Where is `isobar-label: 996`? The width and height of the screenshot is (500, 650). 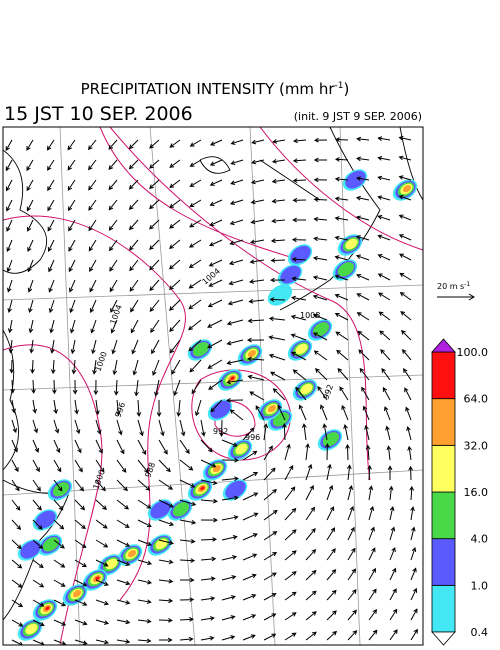
isobar-label: 996 is located at coordinates (252, 437).